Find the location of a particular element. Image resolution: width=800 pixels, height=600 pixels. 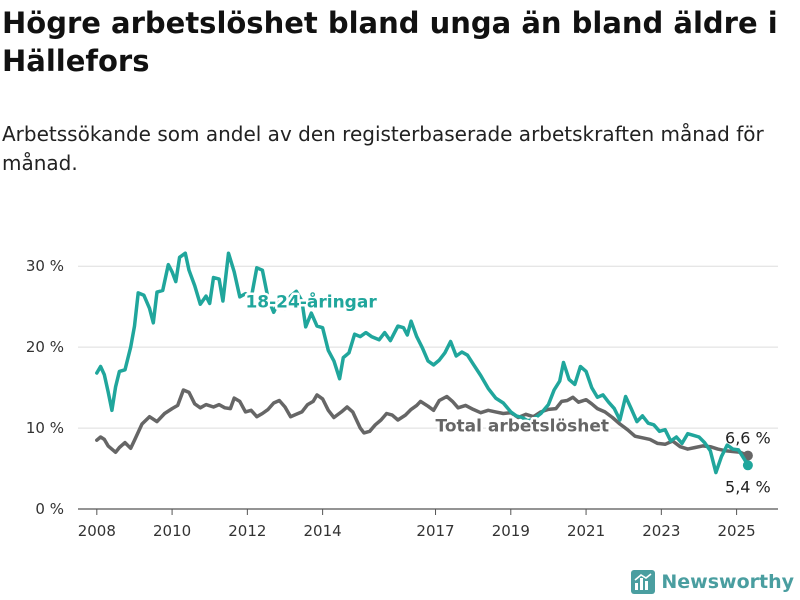

end-label-youth: 5,4 % is located at coordinates (748, 486).